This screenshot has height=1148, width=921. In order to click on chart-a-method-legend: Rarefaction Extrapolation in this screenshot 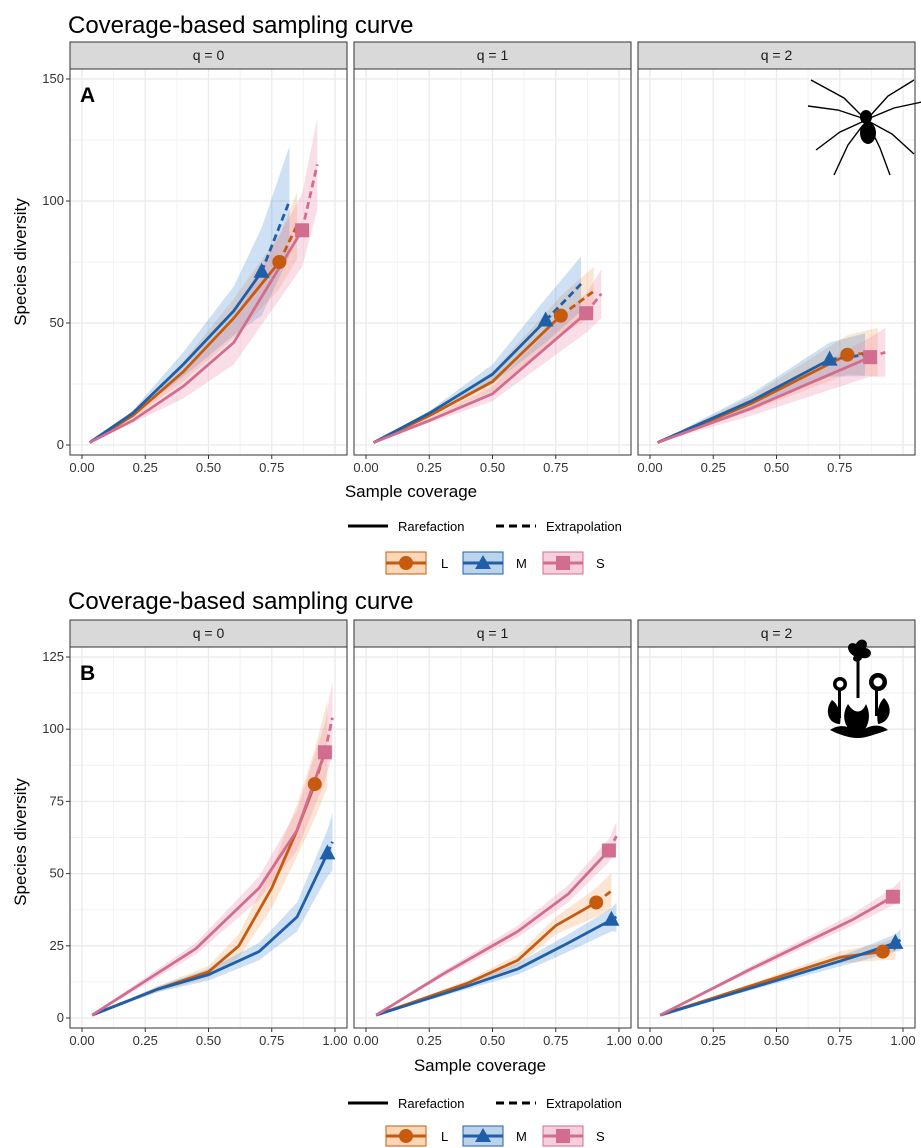, I will do `click(485, 526)`.